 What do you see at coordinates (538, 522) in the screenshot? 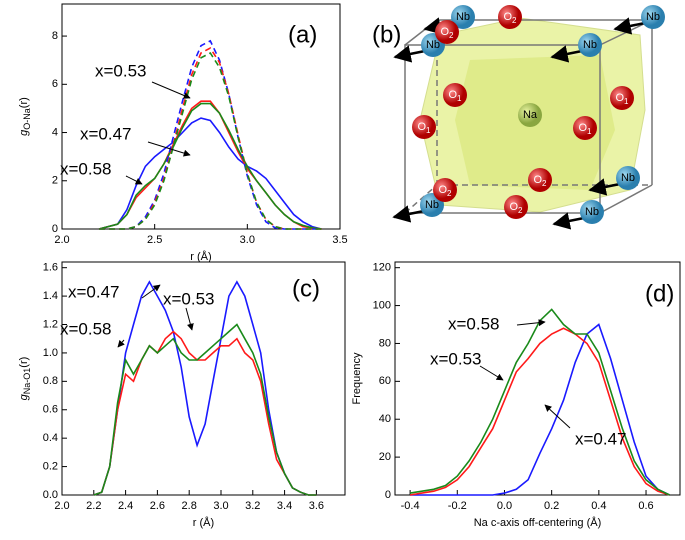
I see `x-axis-label: Na c-axis off-centering (Å)` at bounding box center [538, 522].